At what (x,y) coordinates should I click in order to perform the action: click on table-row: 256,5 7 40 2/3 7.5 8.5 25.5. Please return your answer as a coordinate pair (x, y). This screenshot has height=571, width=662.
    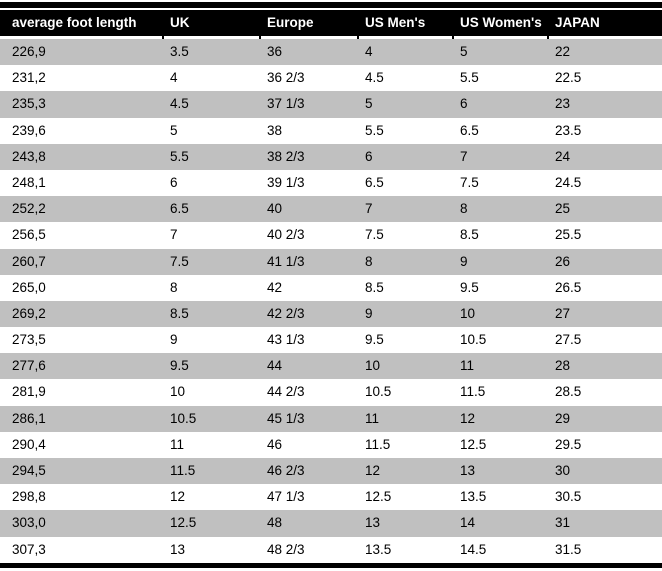
    Looking at the image, I should click on (331, 235).